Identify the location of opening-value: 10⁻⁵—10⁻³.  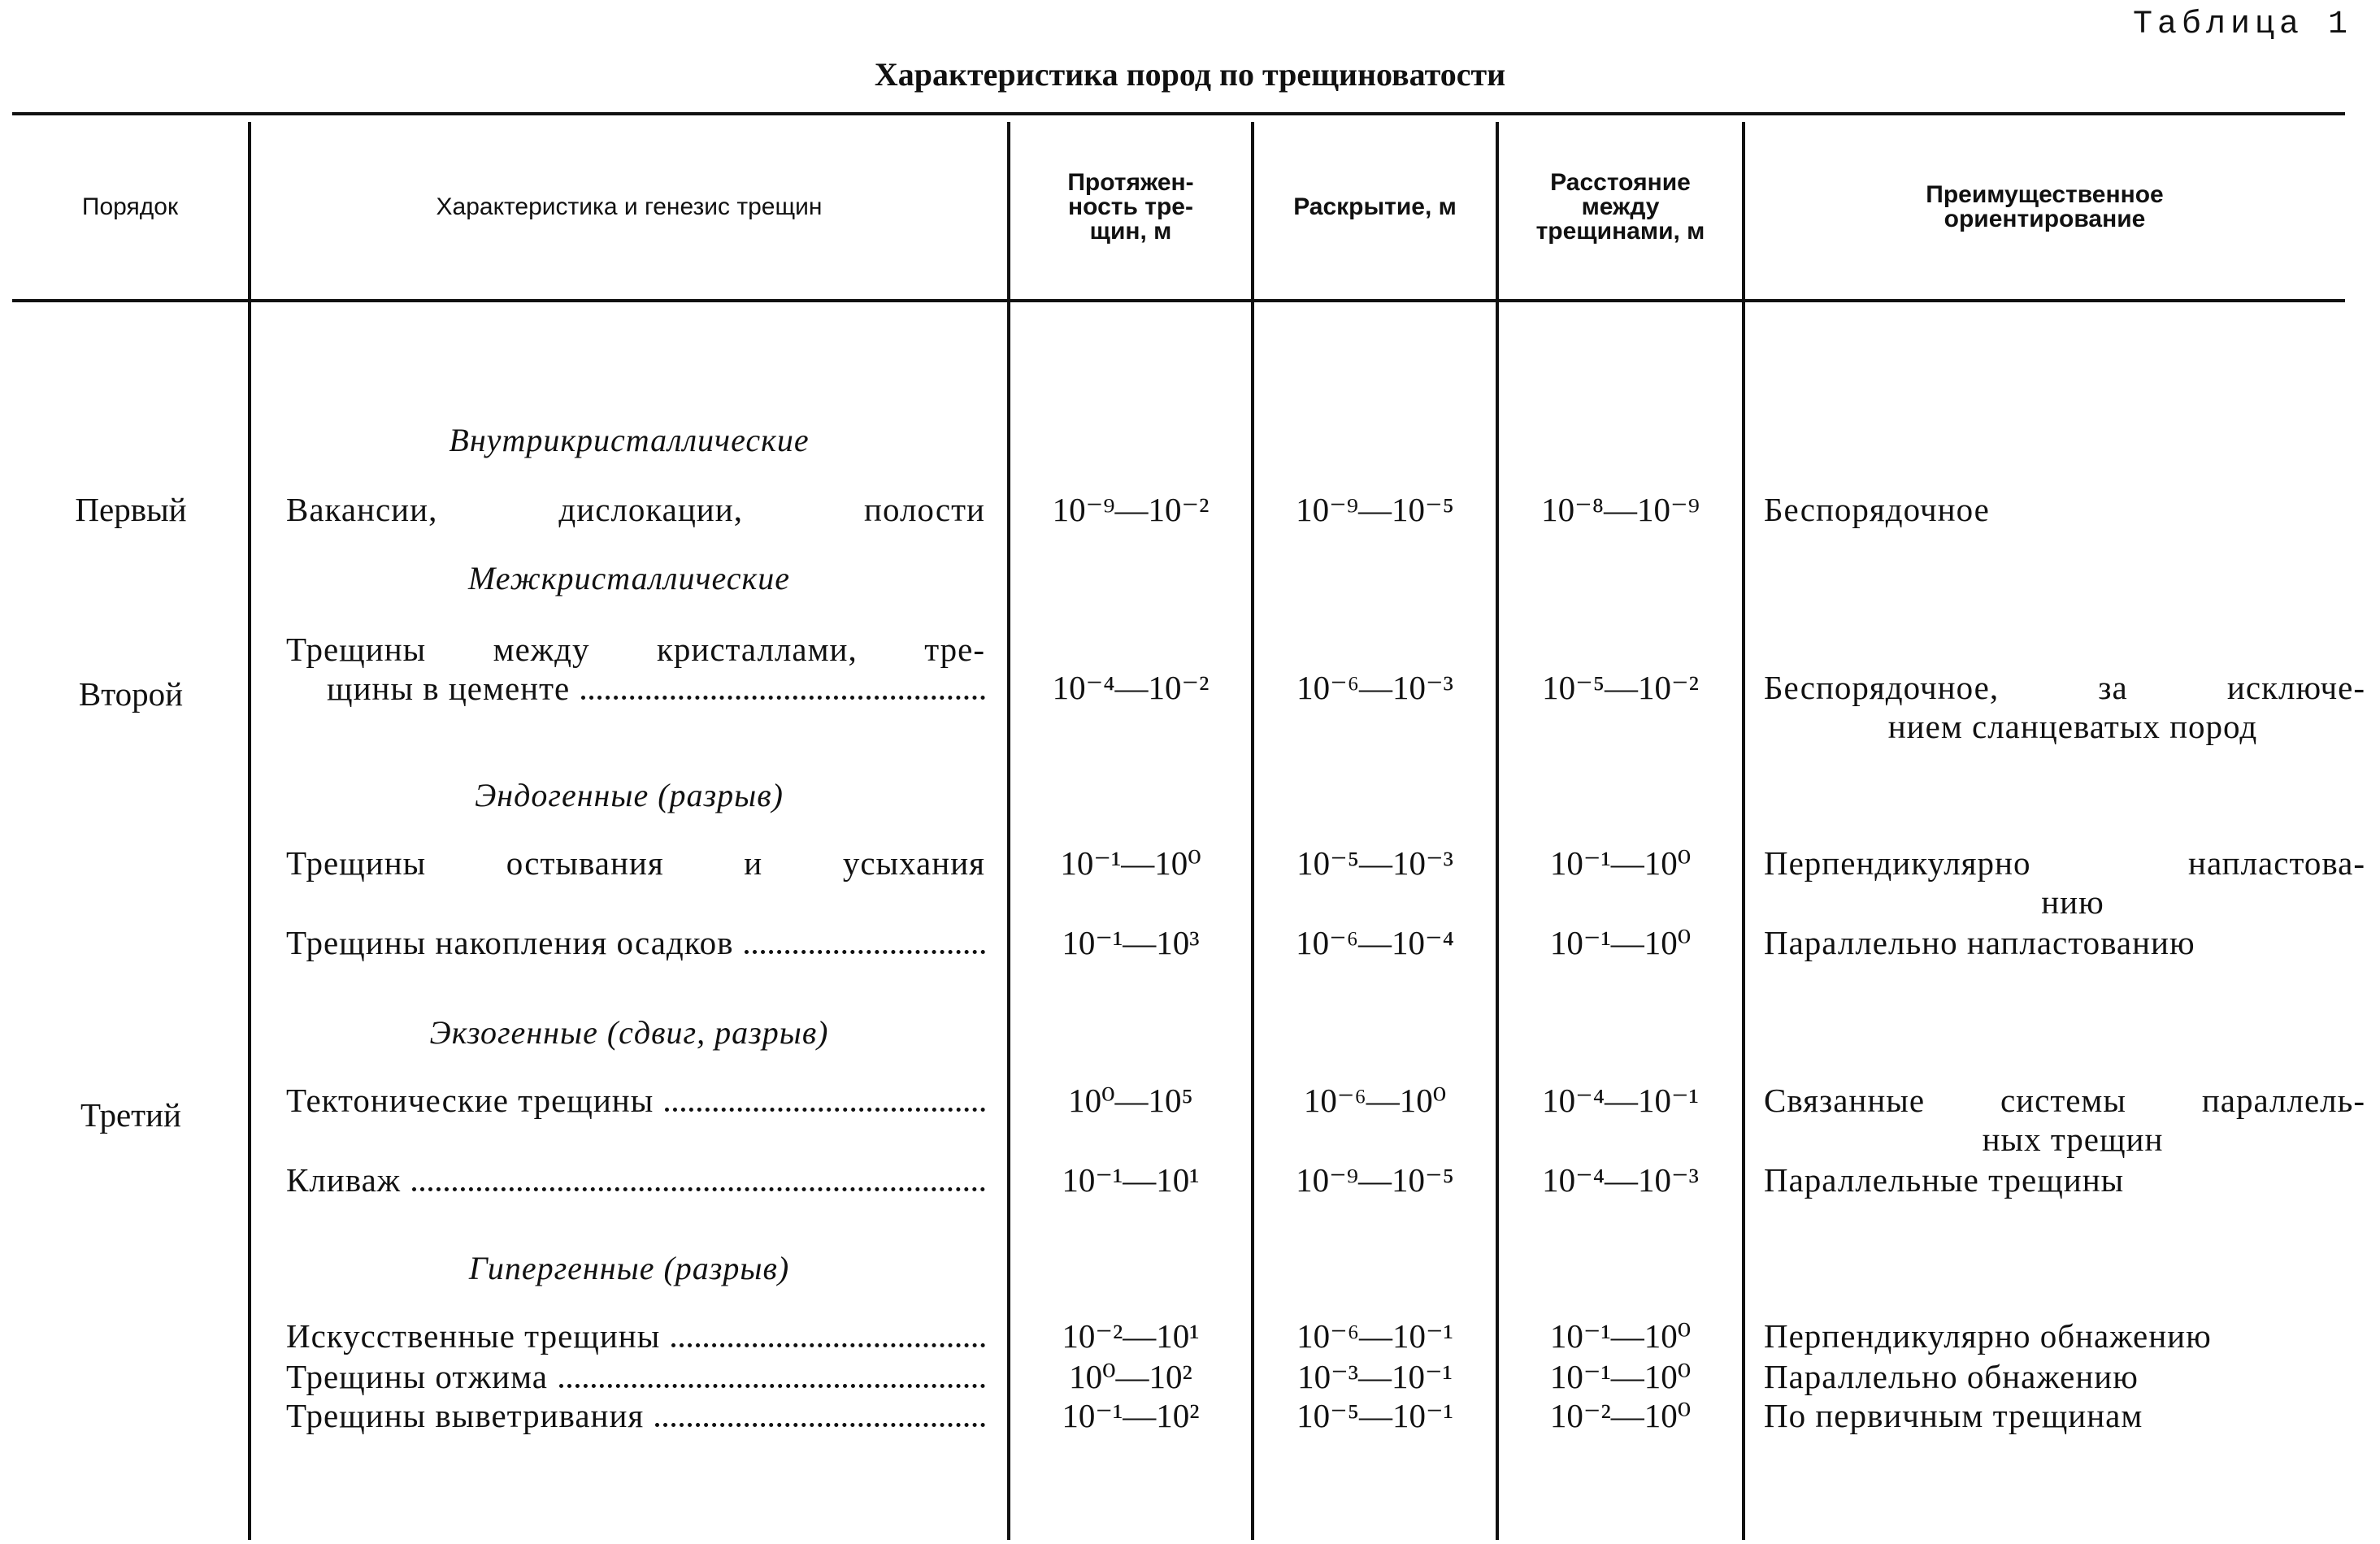
(1374, 863).